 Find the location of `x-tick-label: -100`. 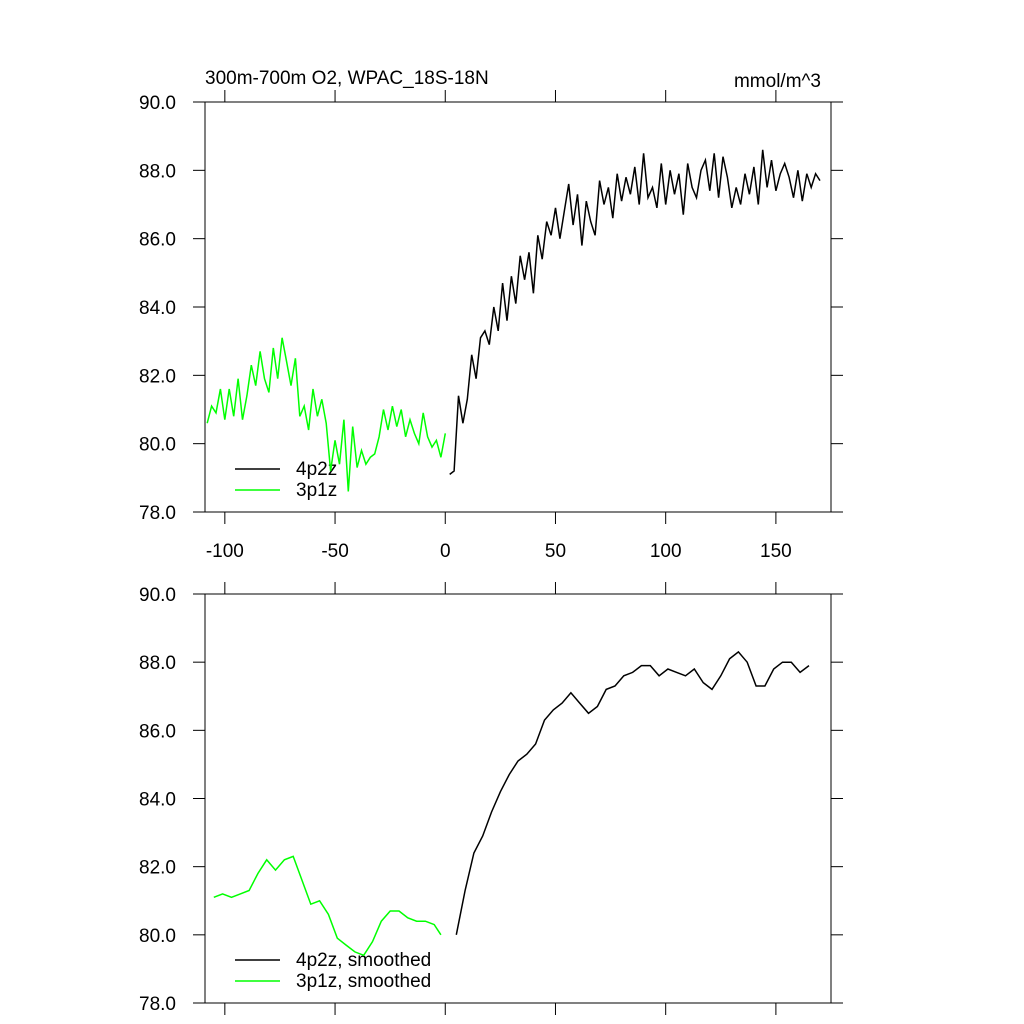

x-tick-label: -100 is located at coordinates (225, 551).